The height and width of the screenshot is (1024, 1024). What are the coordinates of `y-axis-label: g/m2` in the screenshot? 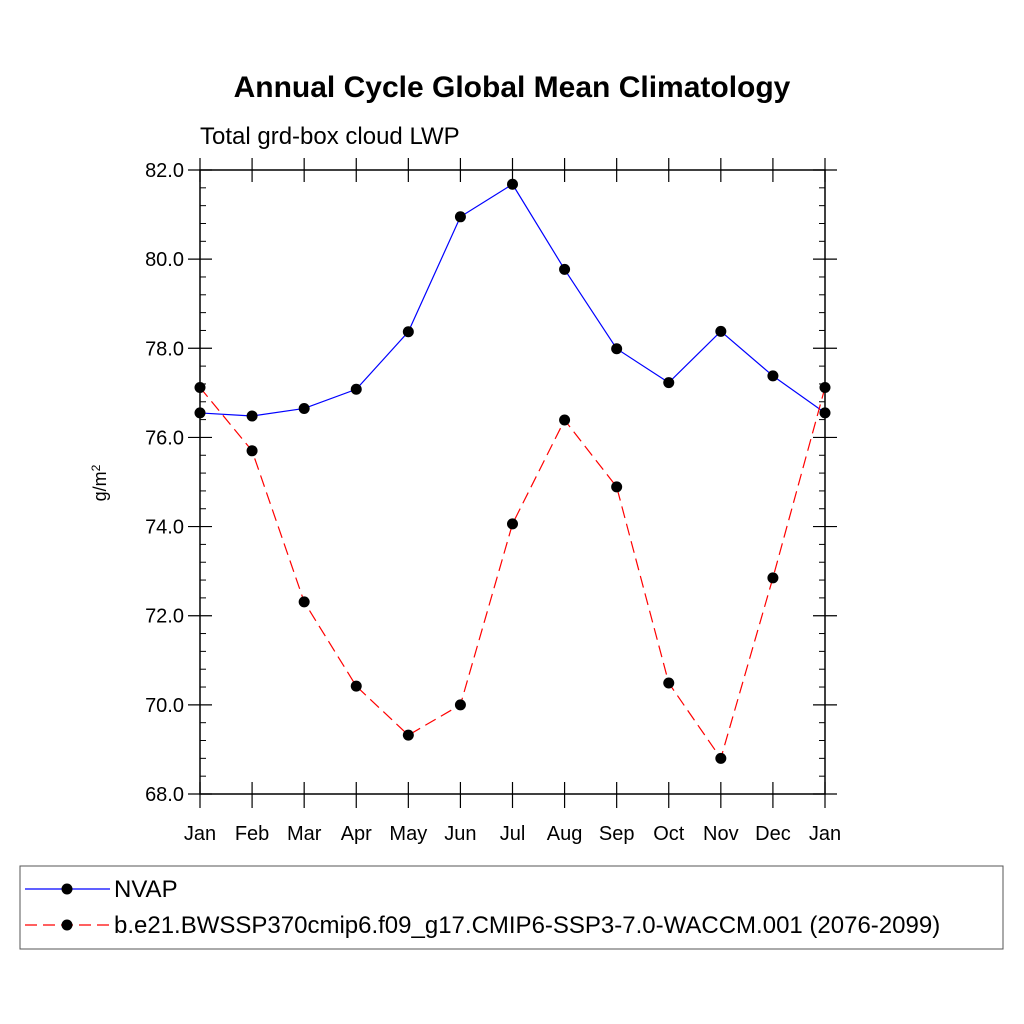 It's located at (99, 482).